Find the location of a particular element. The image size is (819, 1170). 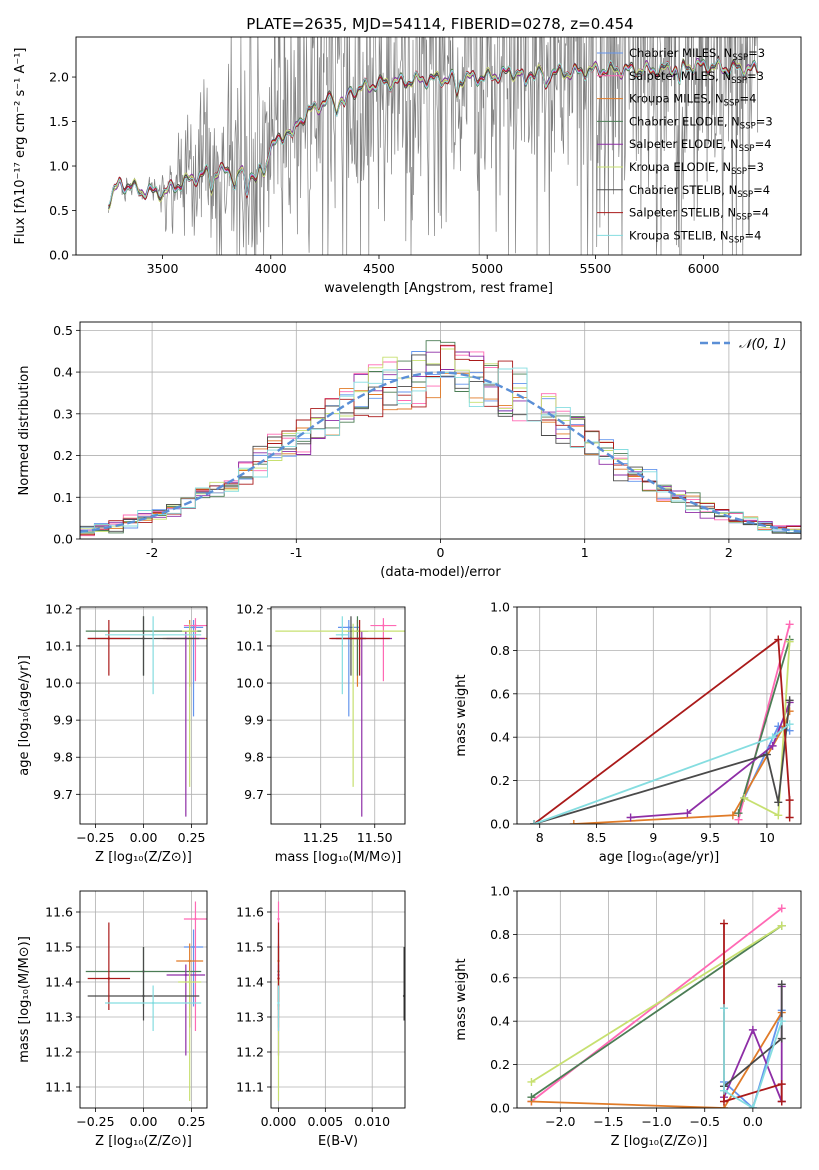

y-tick-label: 10.0 is located at coordinates (250, 683).